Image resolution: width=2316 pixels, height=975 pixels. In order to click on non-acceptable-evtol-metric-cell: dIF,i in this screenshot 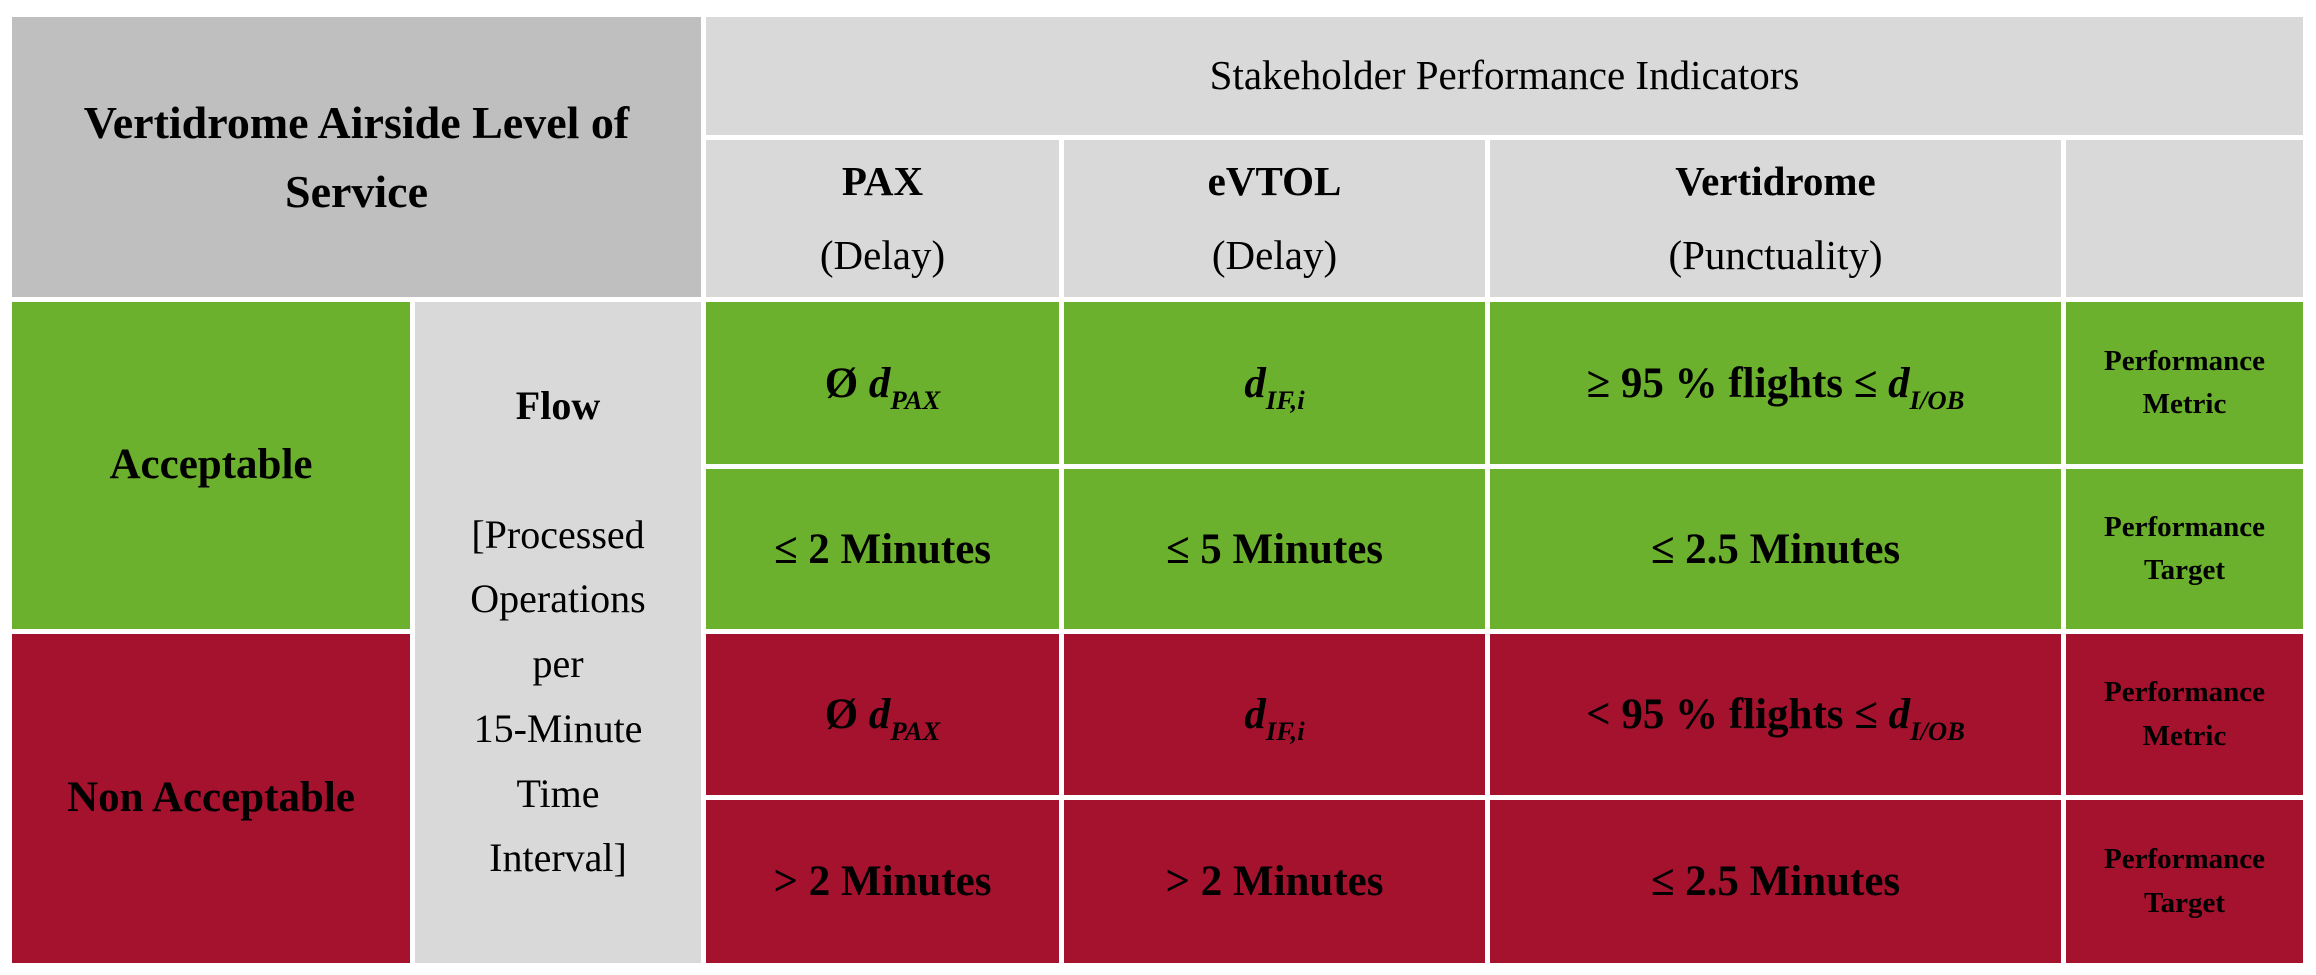, I will do `click(1274, 714)`.